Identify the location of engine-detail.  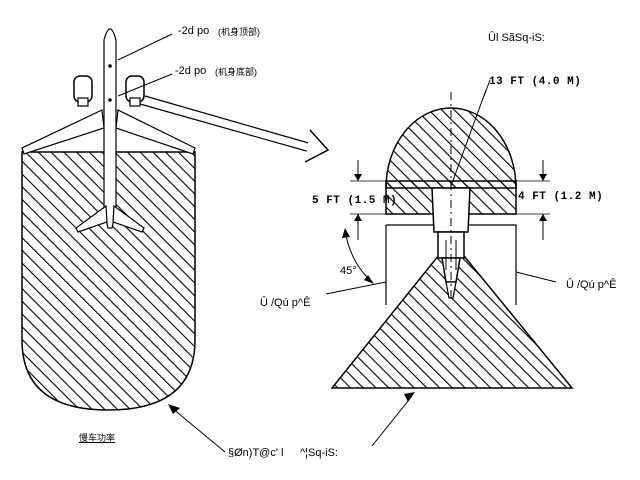
(451, 243).